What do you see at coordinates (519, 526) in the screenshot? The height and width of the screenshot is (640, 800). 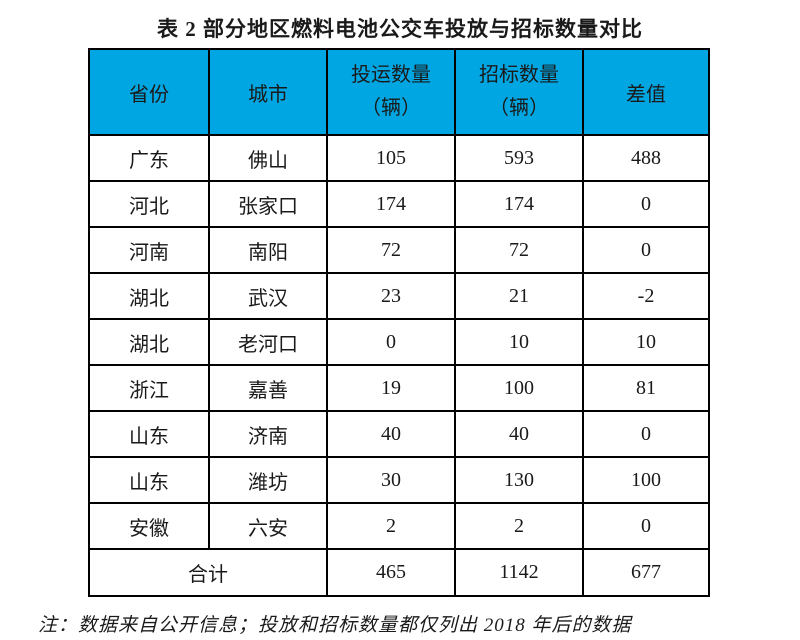 I see `cell-tender: 2` at bounding box center [519, 526].